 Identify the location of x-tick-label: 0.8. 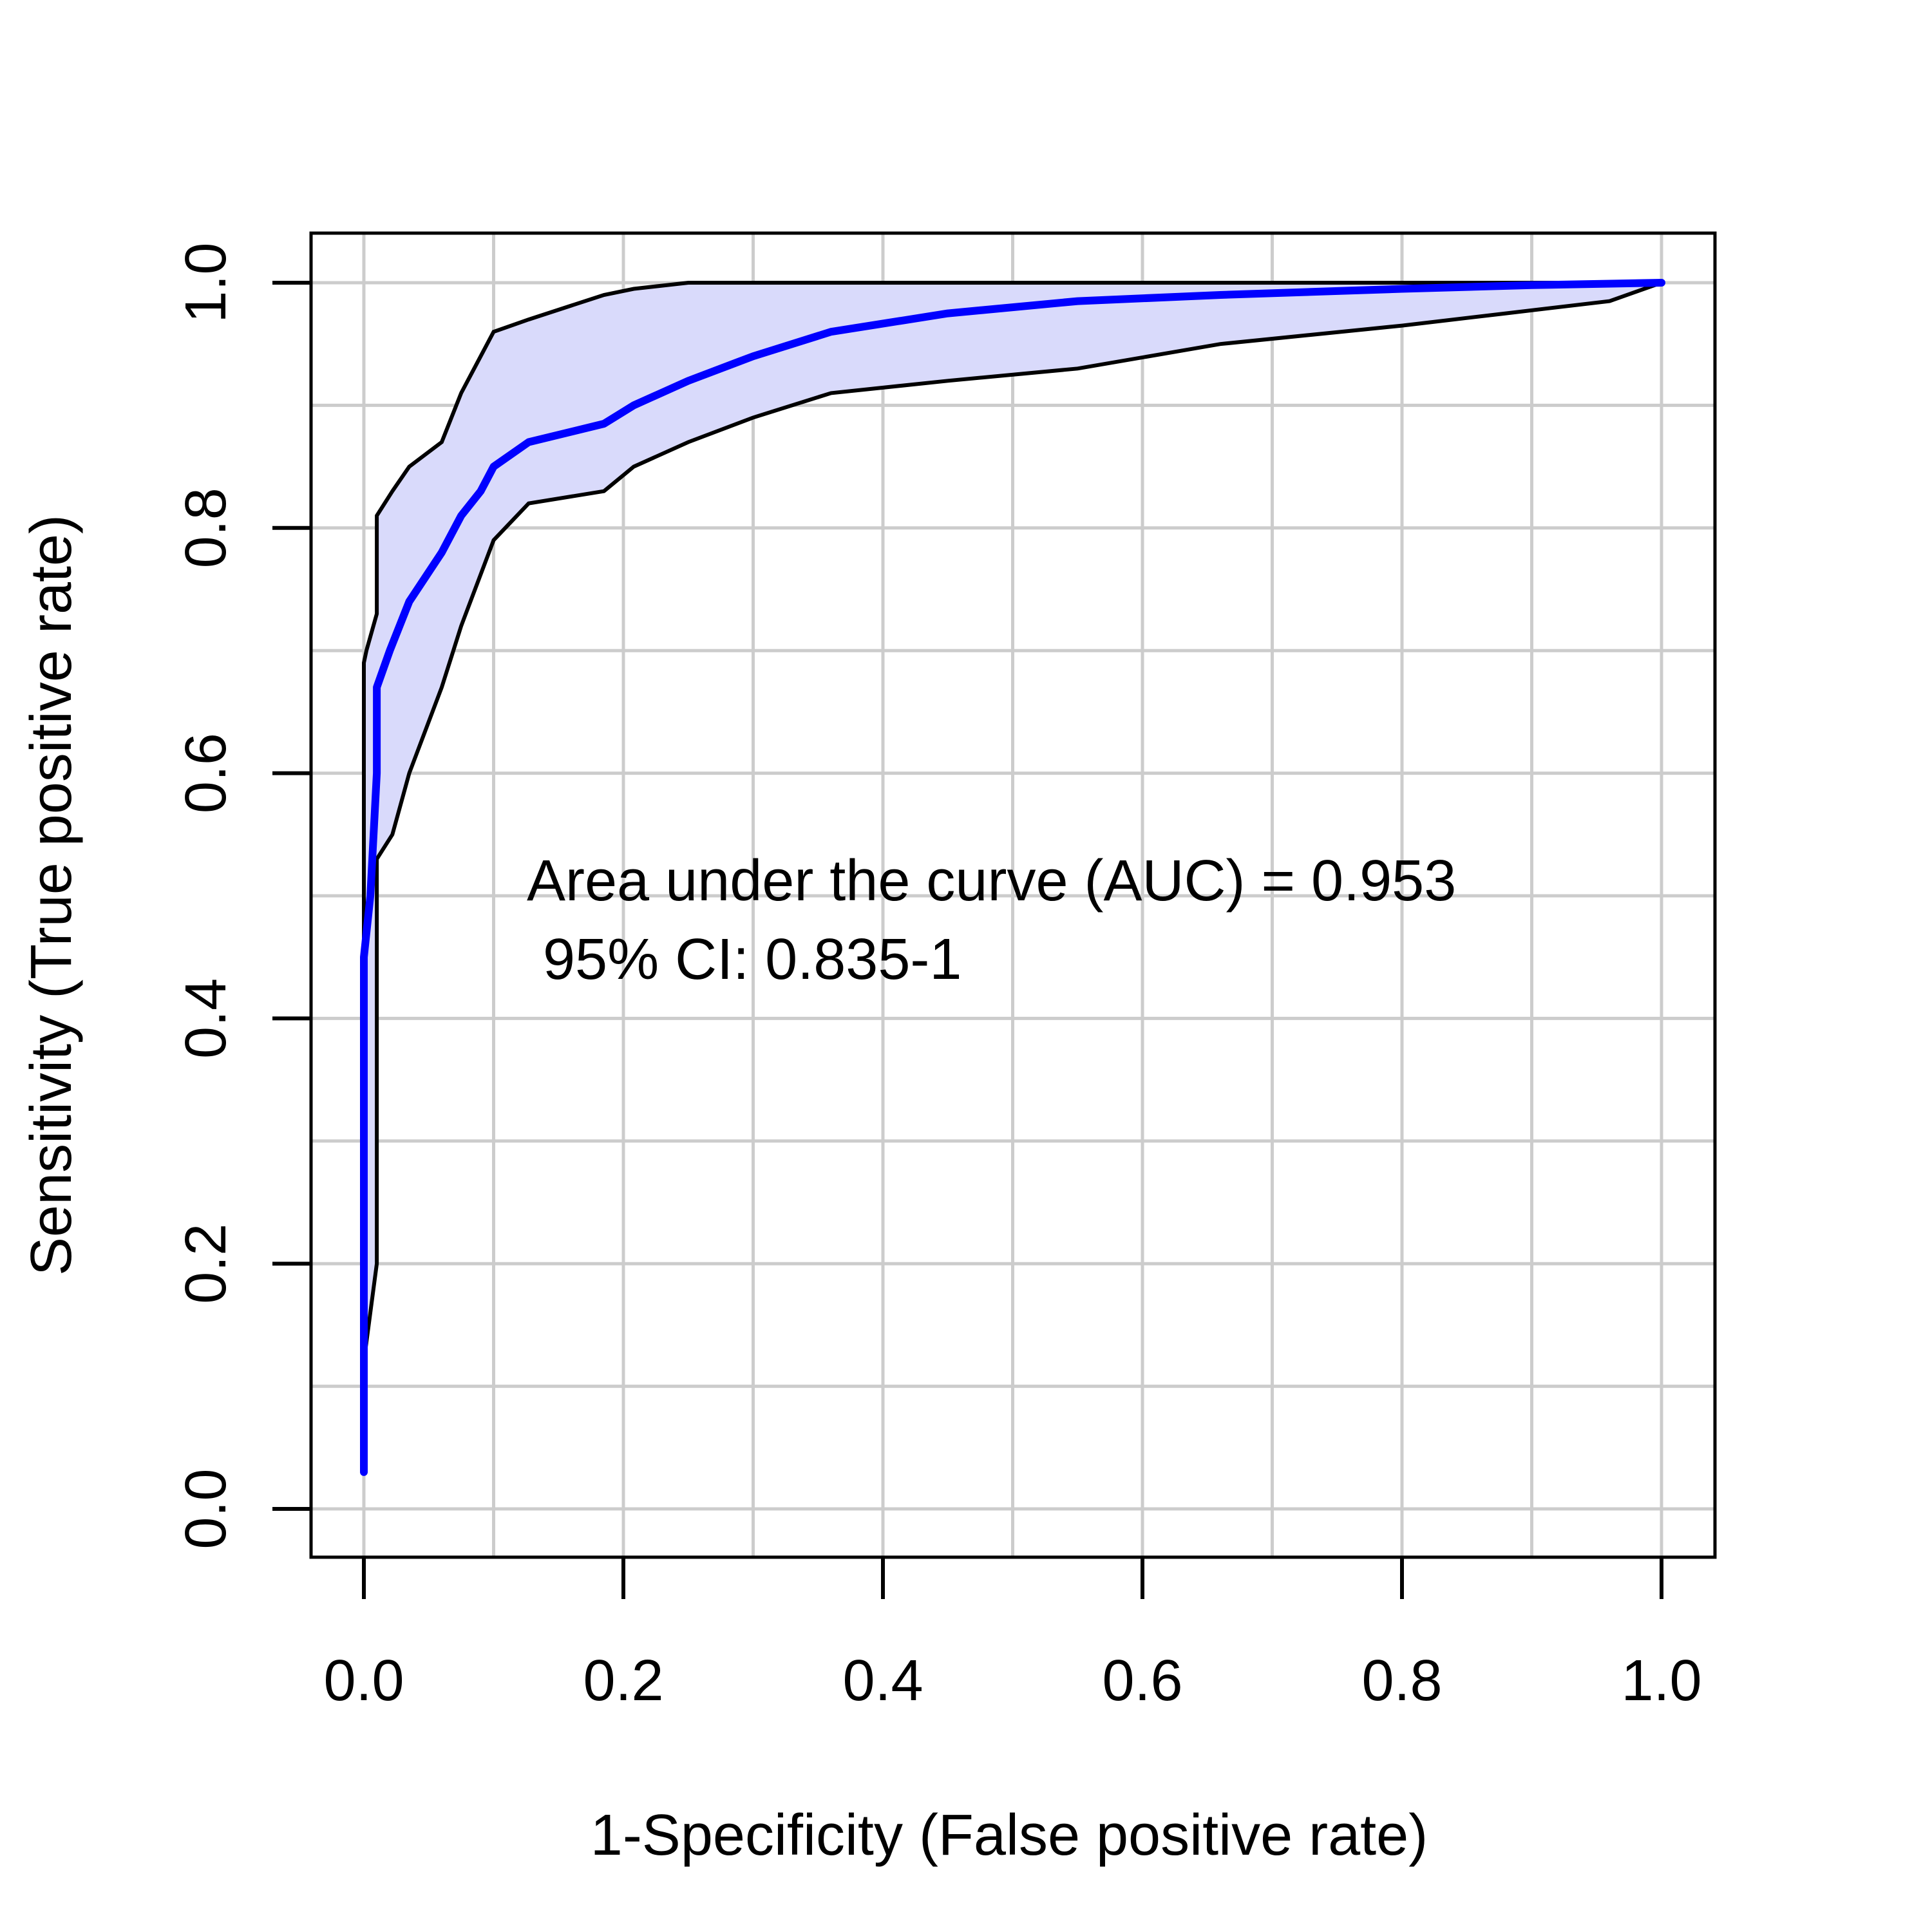
(1401, 1681).